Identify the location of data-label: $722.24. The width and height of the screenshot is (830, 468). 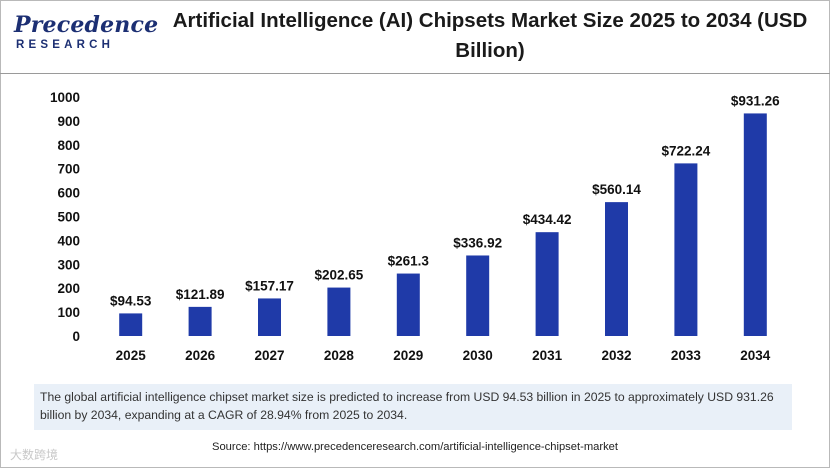
(685, 150).